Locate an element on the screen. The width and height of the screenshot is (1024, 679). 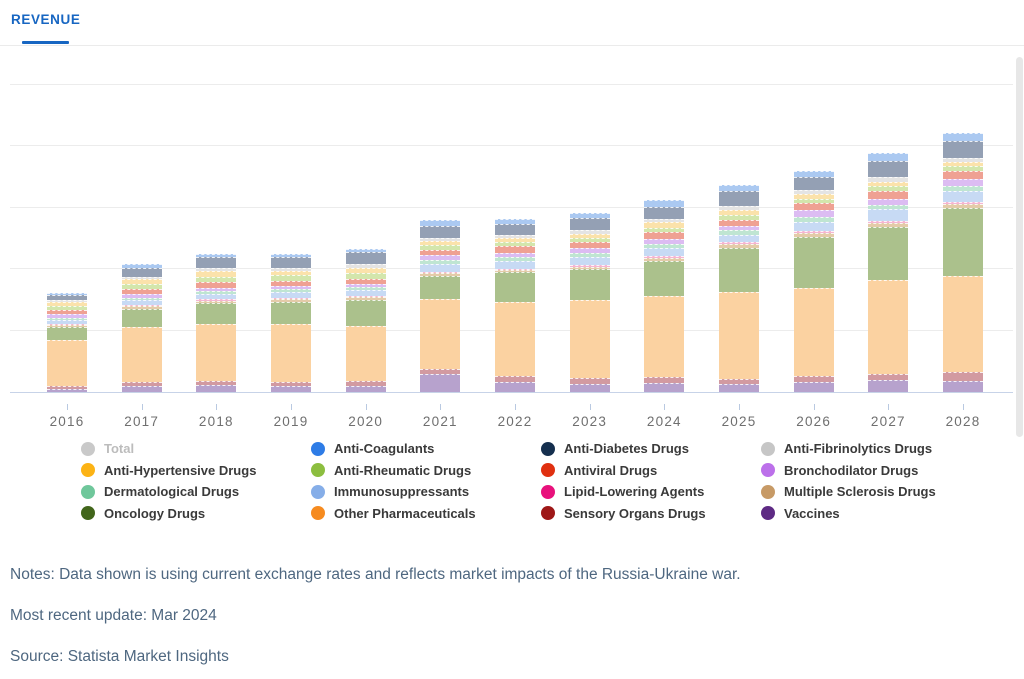
bar-2027 is located at coordinates (888, 272).